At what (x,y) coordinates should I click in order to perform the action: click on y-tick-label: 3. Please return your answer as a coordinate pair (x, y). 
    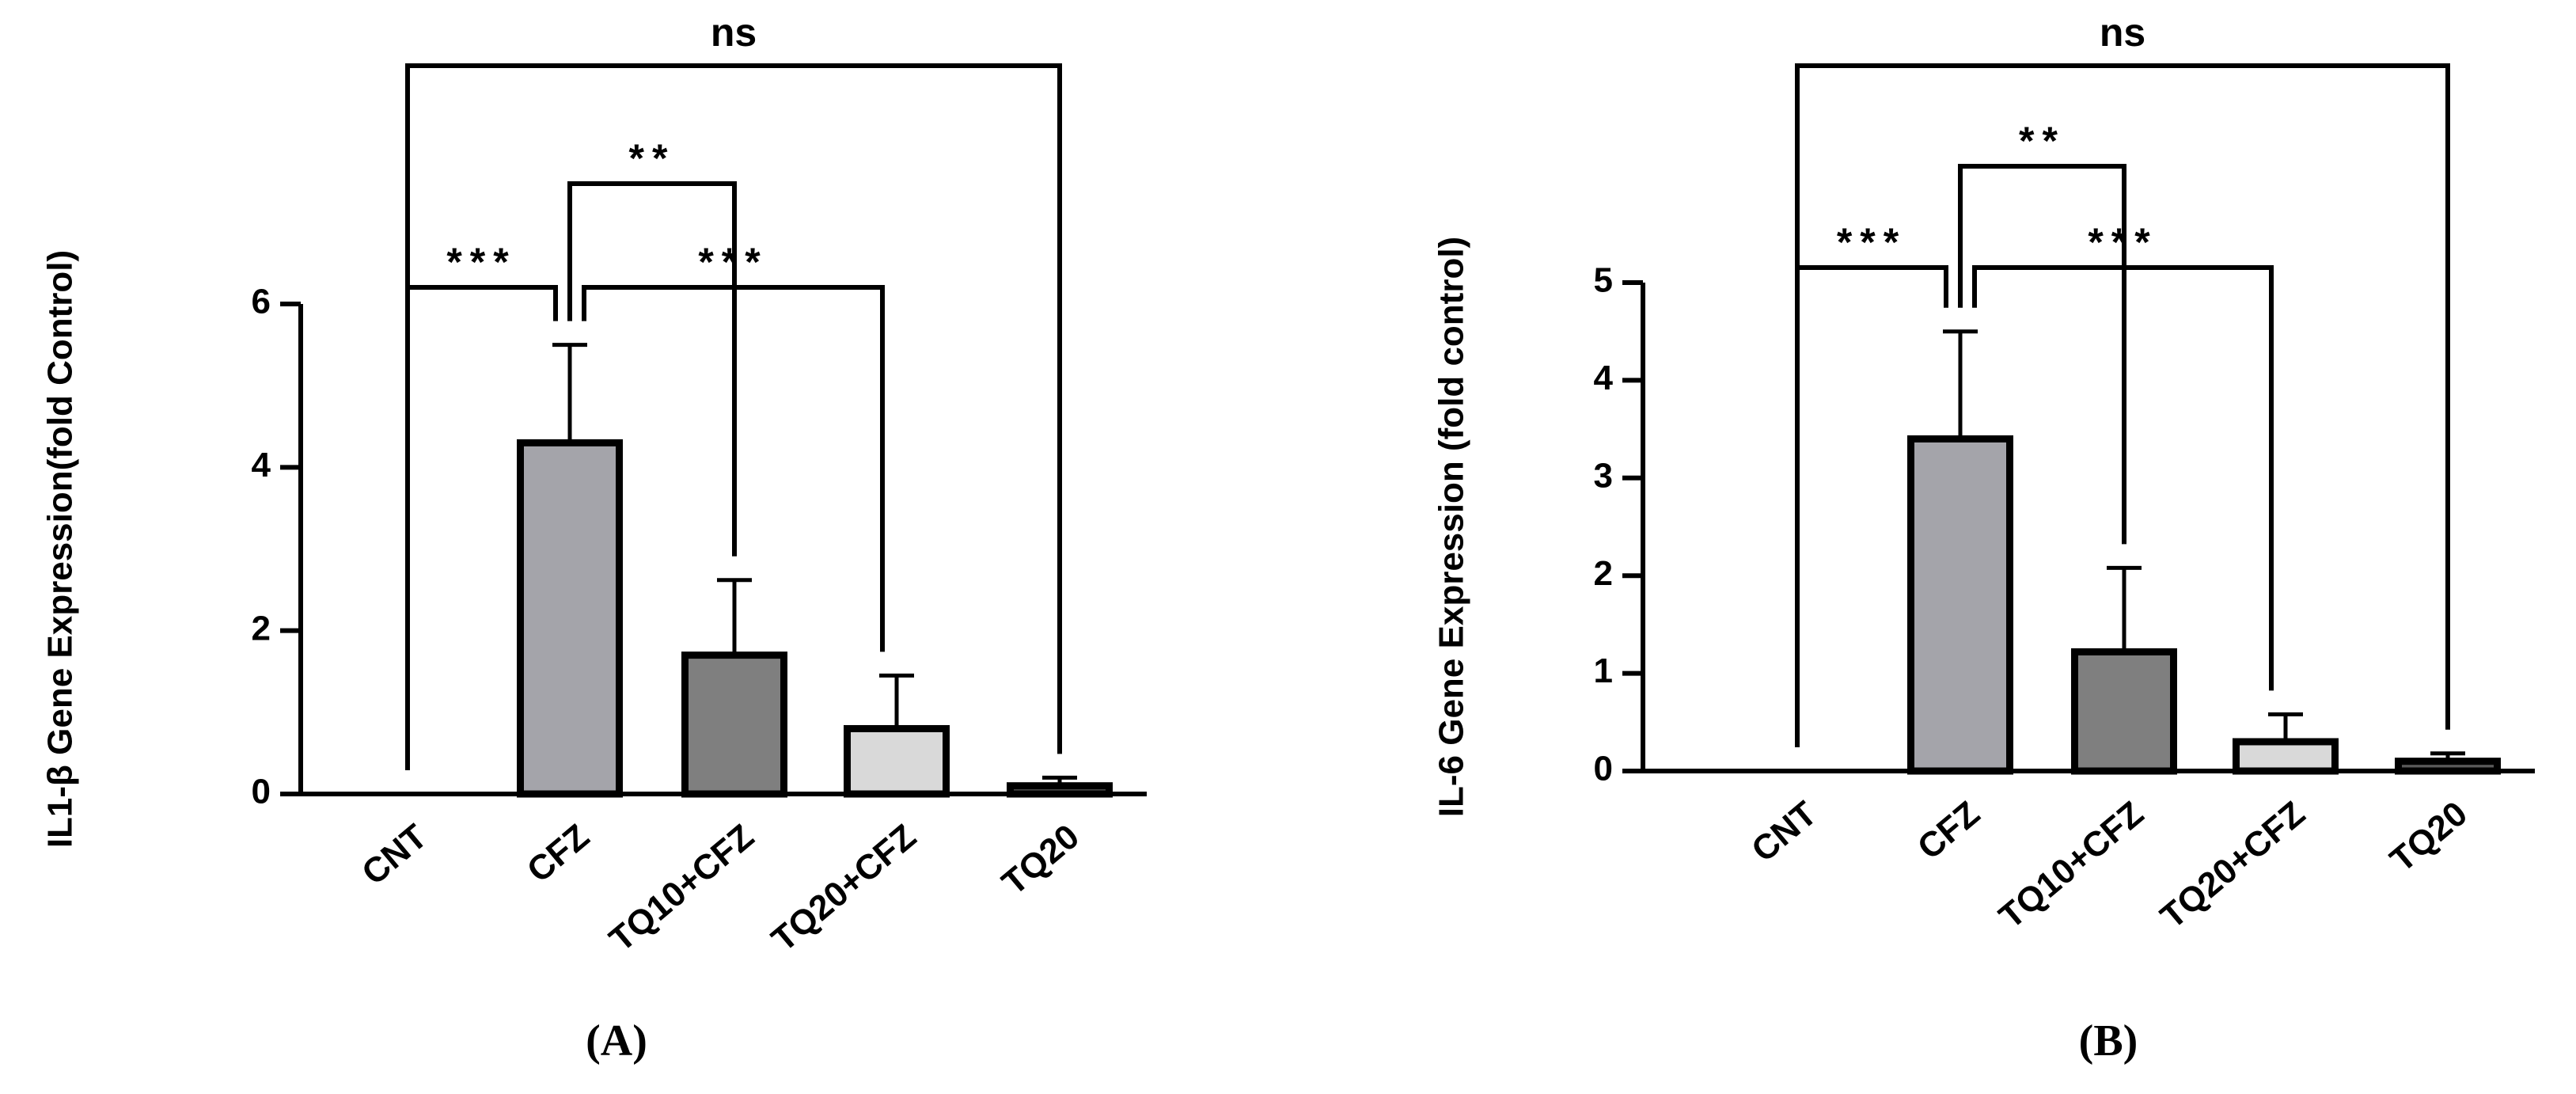
    Looking at the image, I should click on (1603, 476).